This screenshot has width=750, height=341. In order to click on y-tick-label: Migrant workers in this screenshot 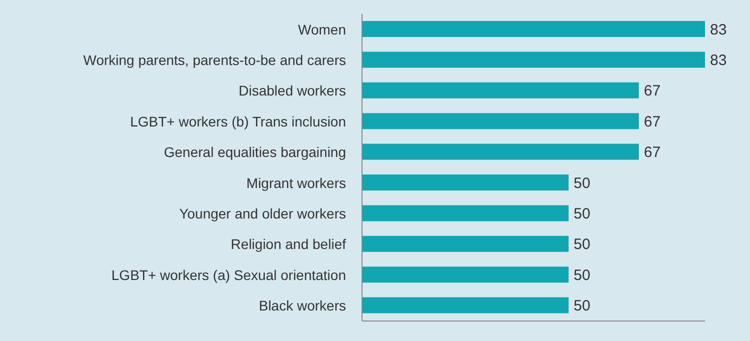, I will do `click(296, 182)`.